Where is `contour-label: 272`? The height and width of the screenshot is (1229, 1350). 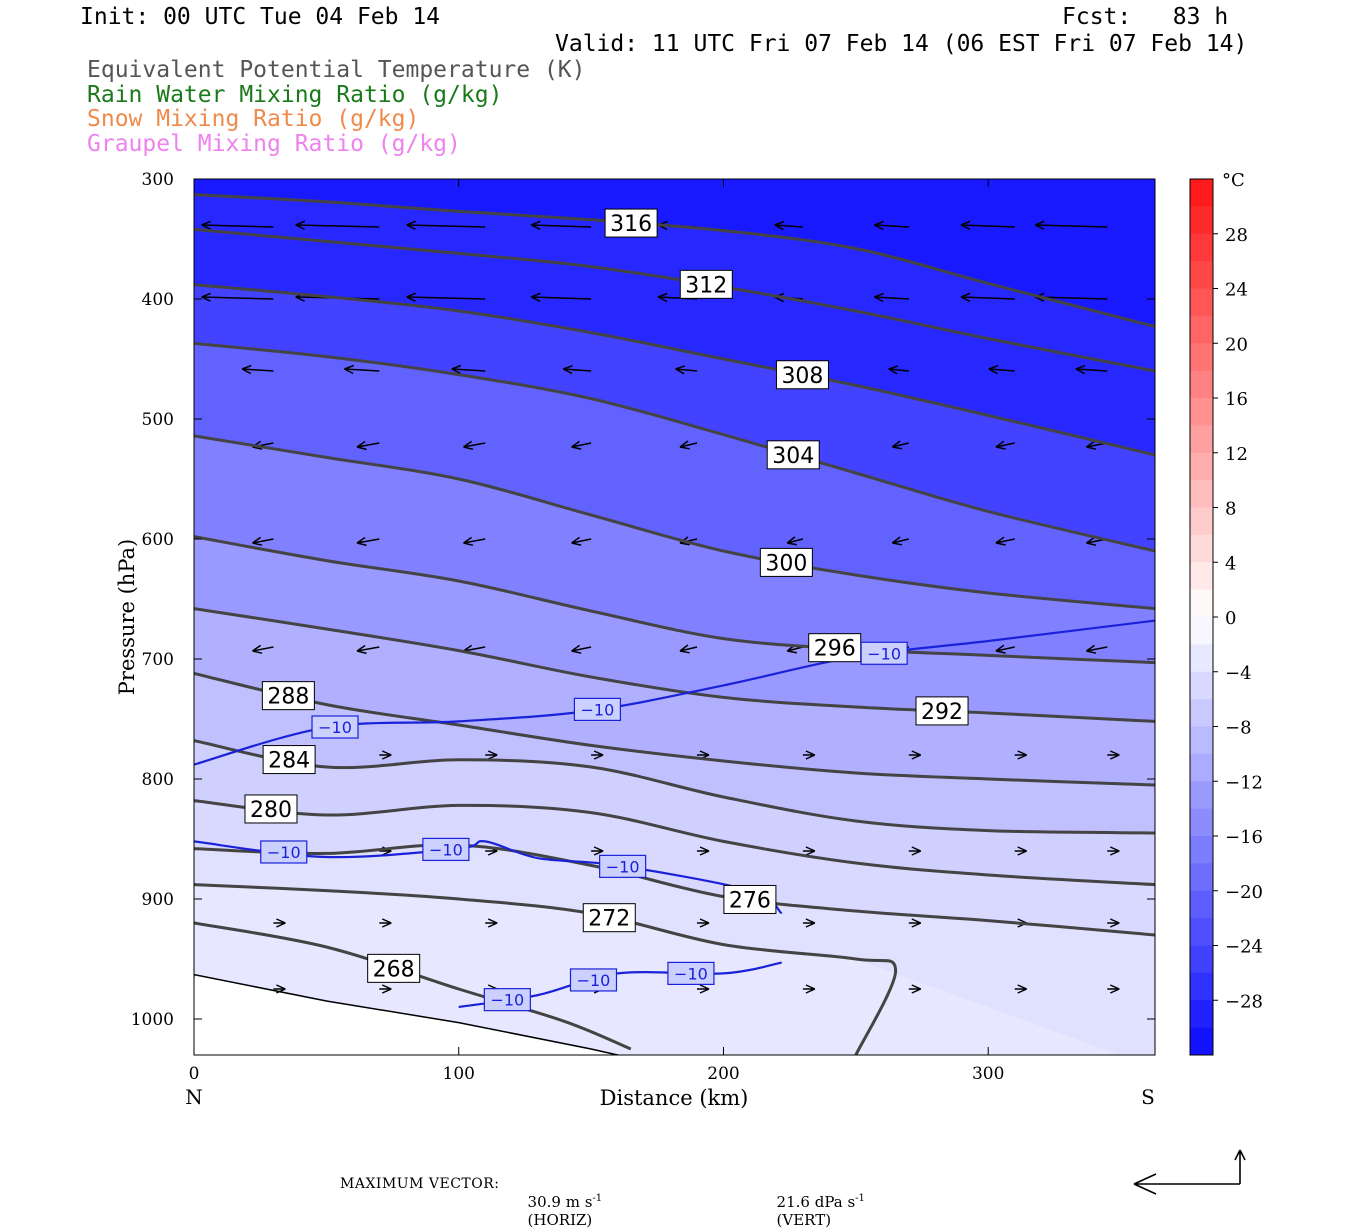
contour-label: 272 is located at coordinates (609, 919).